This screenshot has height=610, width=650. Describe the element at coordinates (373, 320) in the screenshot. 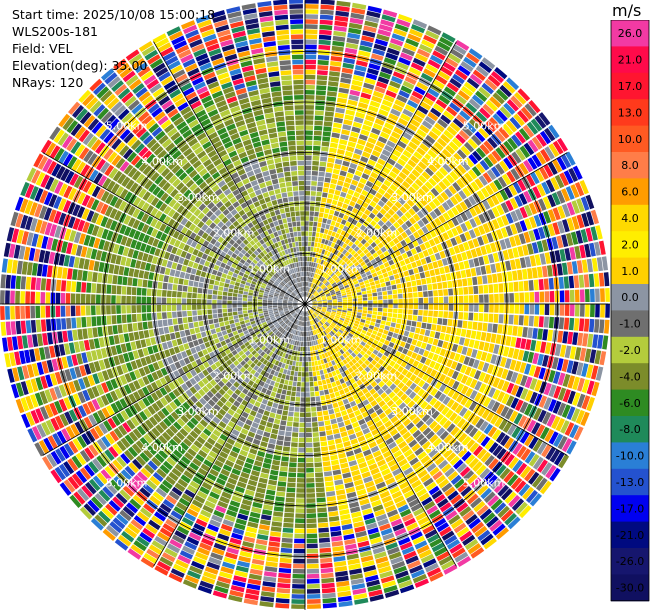

I see `gate-2018` at that location.